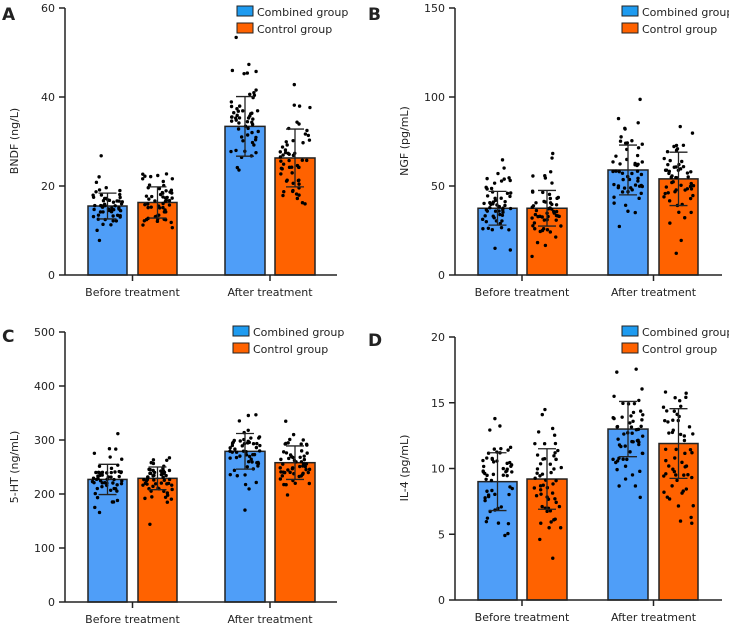 This screenshot has width=729, height=625. I want to click on panel-label: B, so click(374, 15).